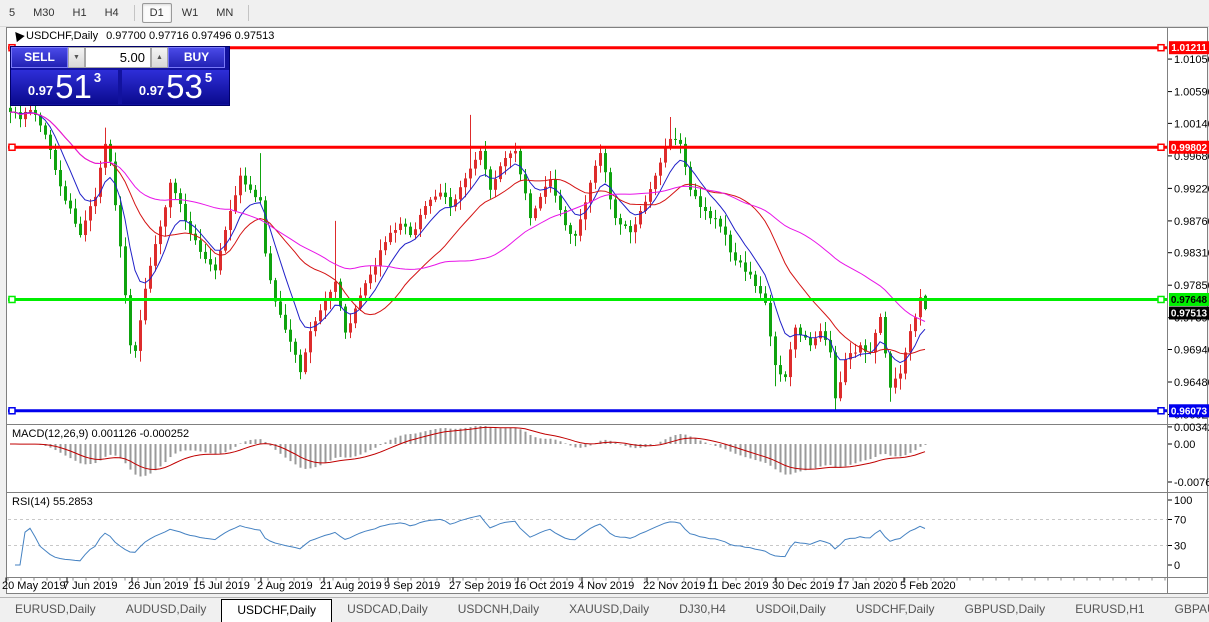  Describe the element at coordinates (1191, 483) in the screenshot. I see `svg-text: -0.007615` at that location.